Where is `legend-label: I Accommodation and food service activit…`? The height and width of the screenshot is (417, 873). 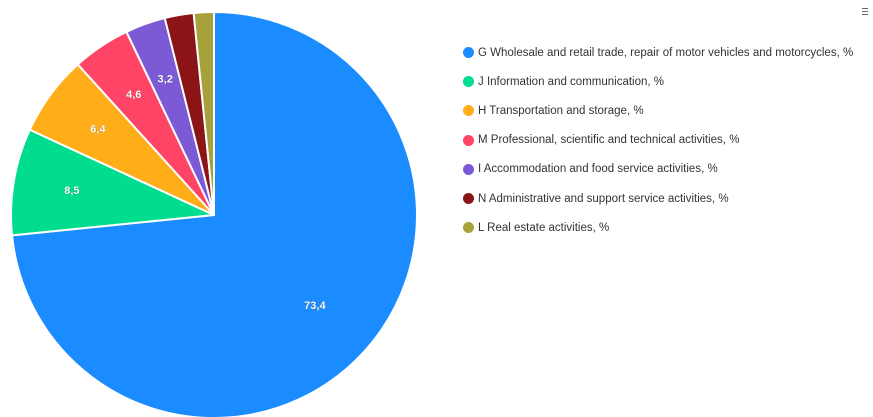 legend-label: I Accommodation and food service activit… is located at coordinates (598, 169).